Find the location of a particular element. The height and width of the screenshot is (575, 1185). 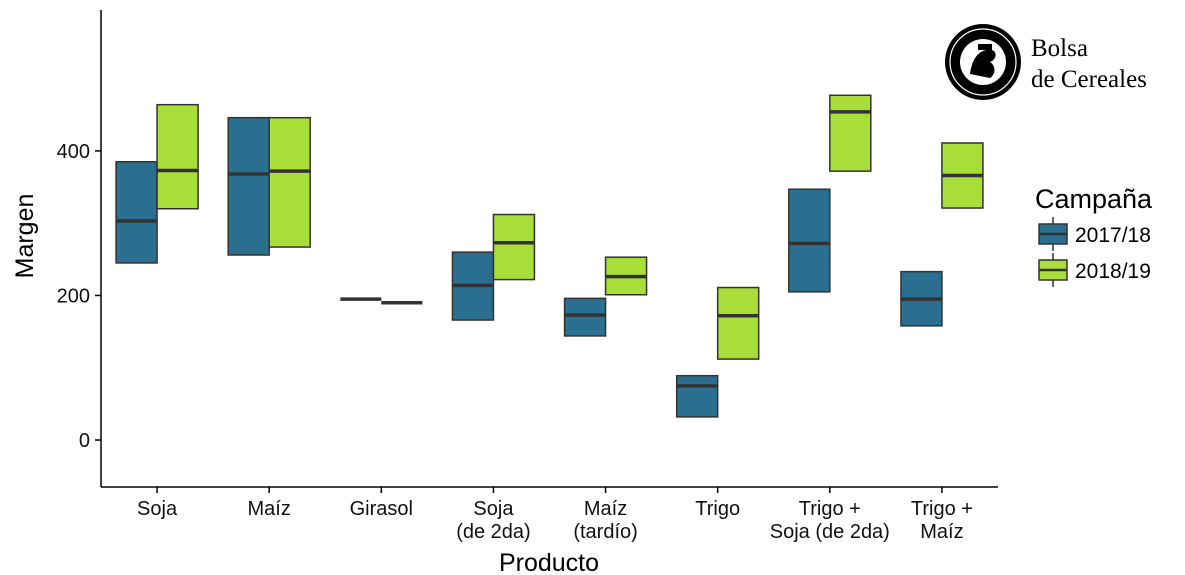

bolsa-de-cereales-logo: Bolsa de Cereales is located at coordinates (1046, 62).